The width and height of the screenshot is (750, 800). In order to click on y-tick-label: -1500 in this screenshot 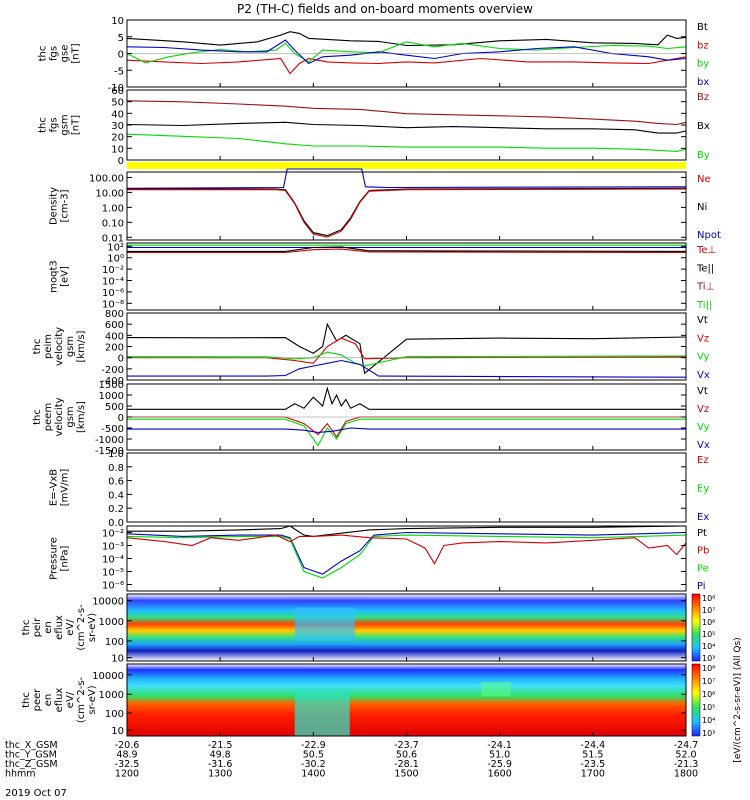, I will do `click(109, 451)`.